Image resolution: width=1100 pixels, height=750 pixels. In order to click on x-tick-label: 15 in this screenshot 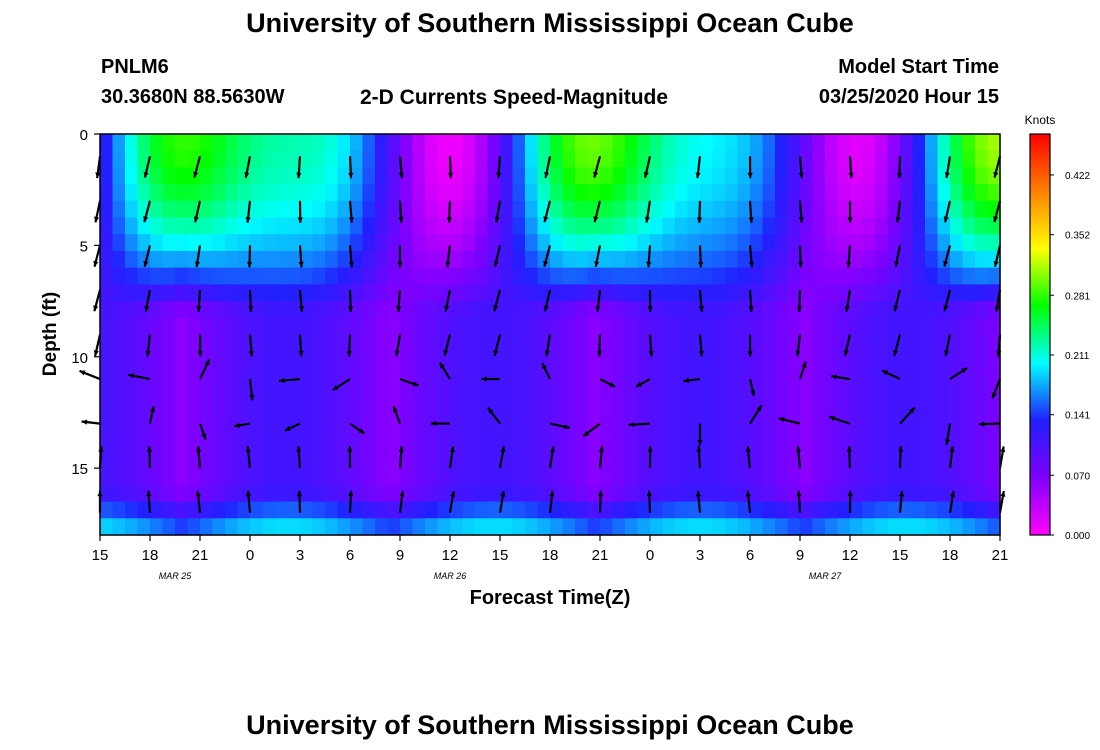, I will do `click(100, 555)`.